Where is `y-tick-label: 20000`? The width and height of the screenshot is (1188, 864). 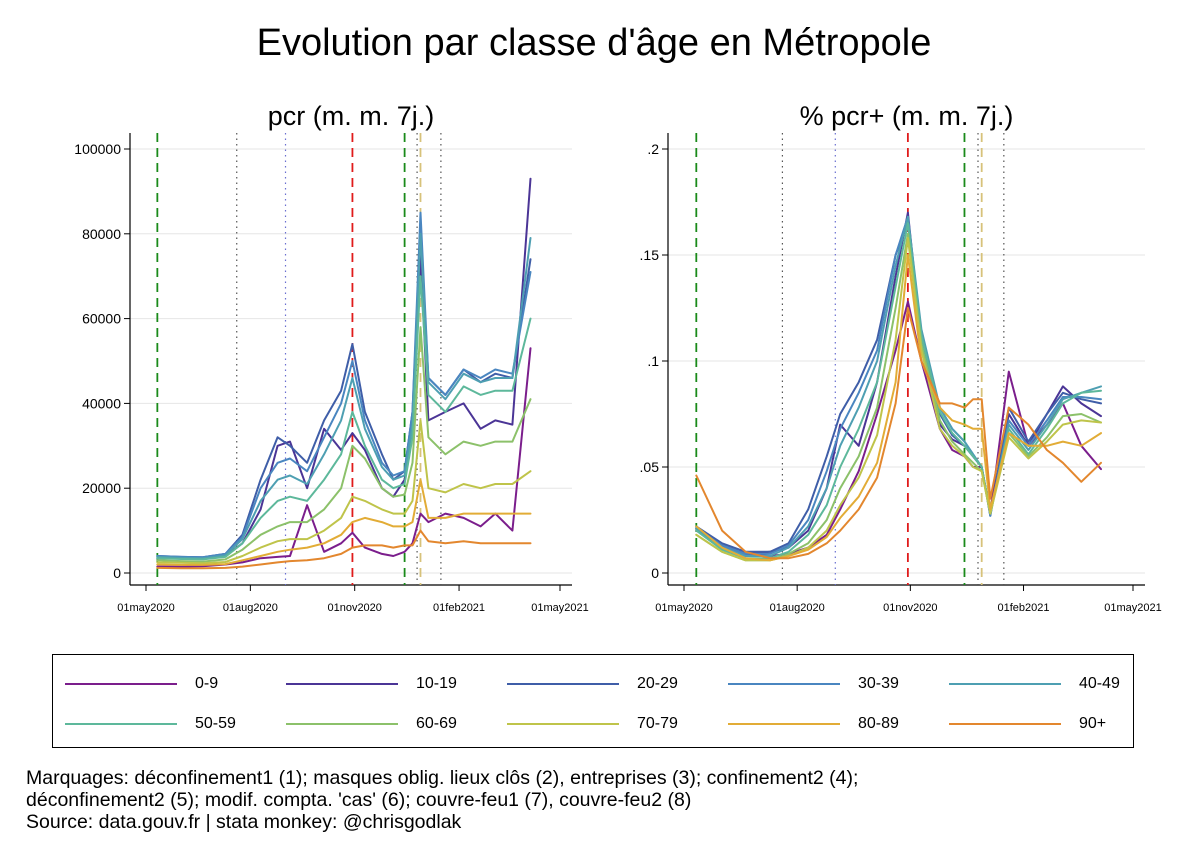
y-tick-label: 20000 is located at coordinates (101, 488).